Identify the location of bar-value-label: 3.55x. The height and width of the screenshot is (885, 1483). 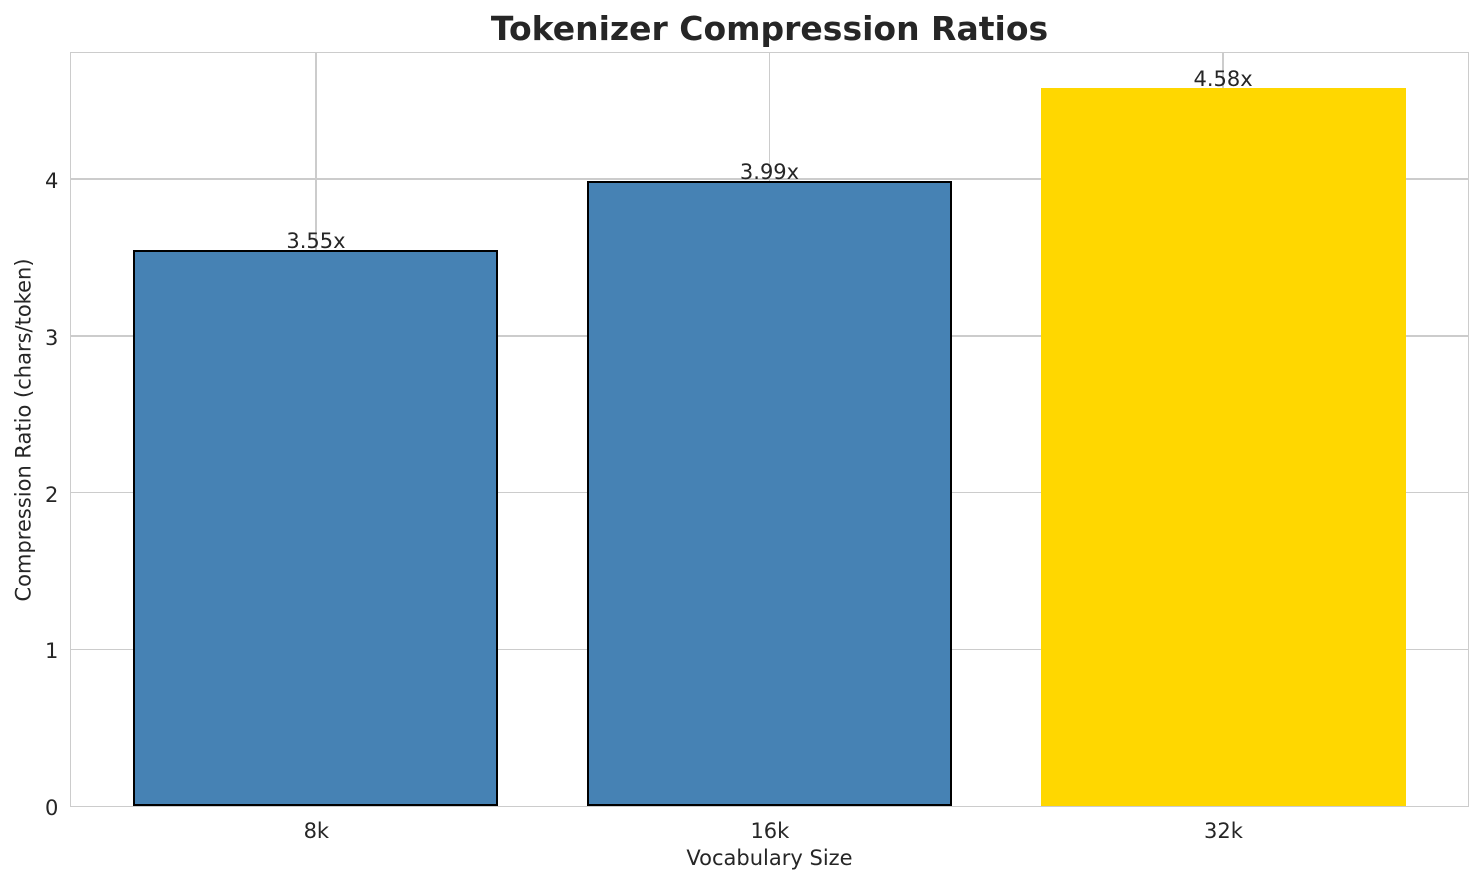
(316, 240).